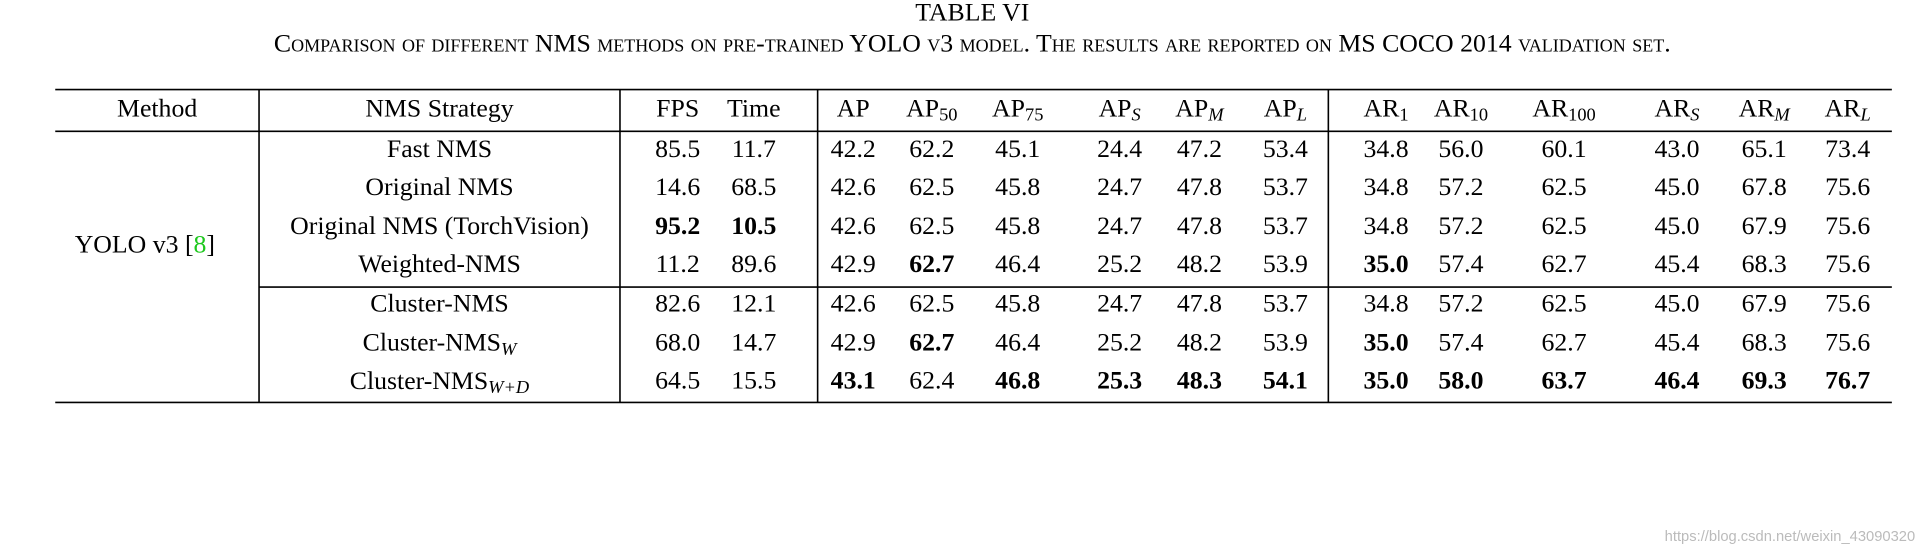 This screenshot has height=557, width=1925. What do you see at coordinates (1479, 115) in the screenshot?
I see `column-header-subscript: 10` at bounding box center [1479, 115].